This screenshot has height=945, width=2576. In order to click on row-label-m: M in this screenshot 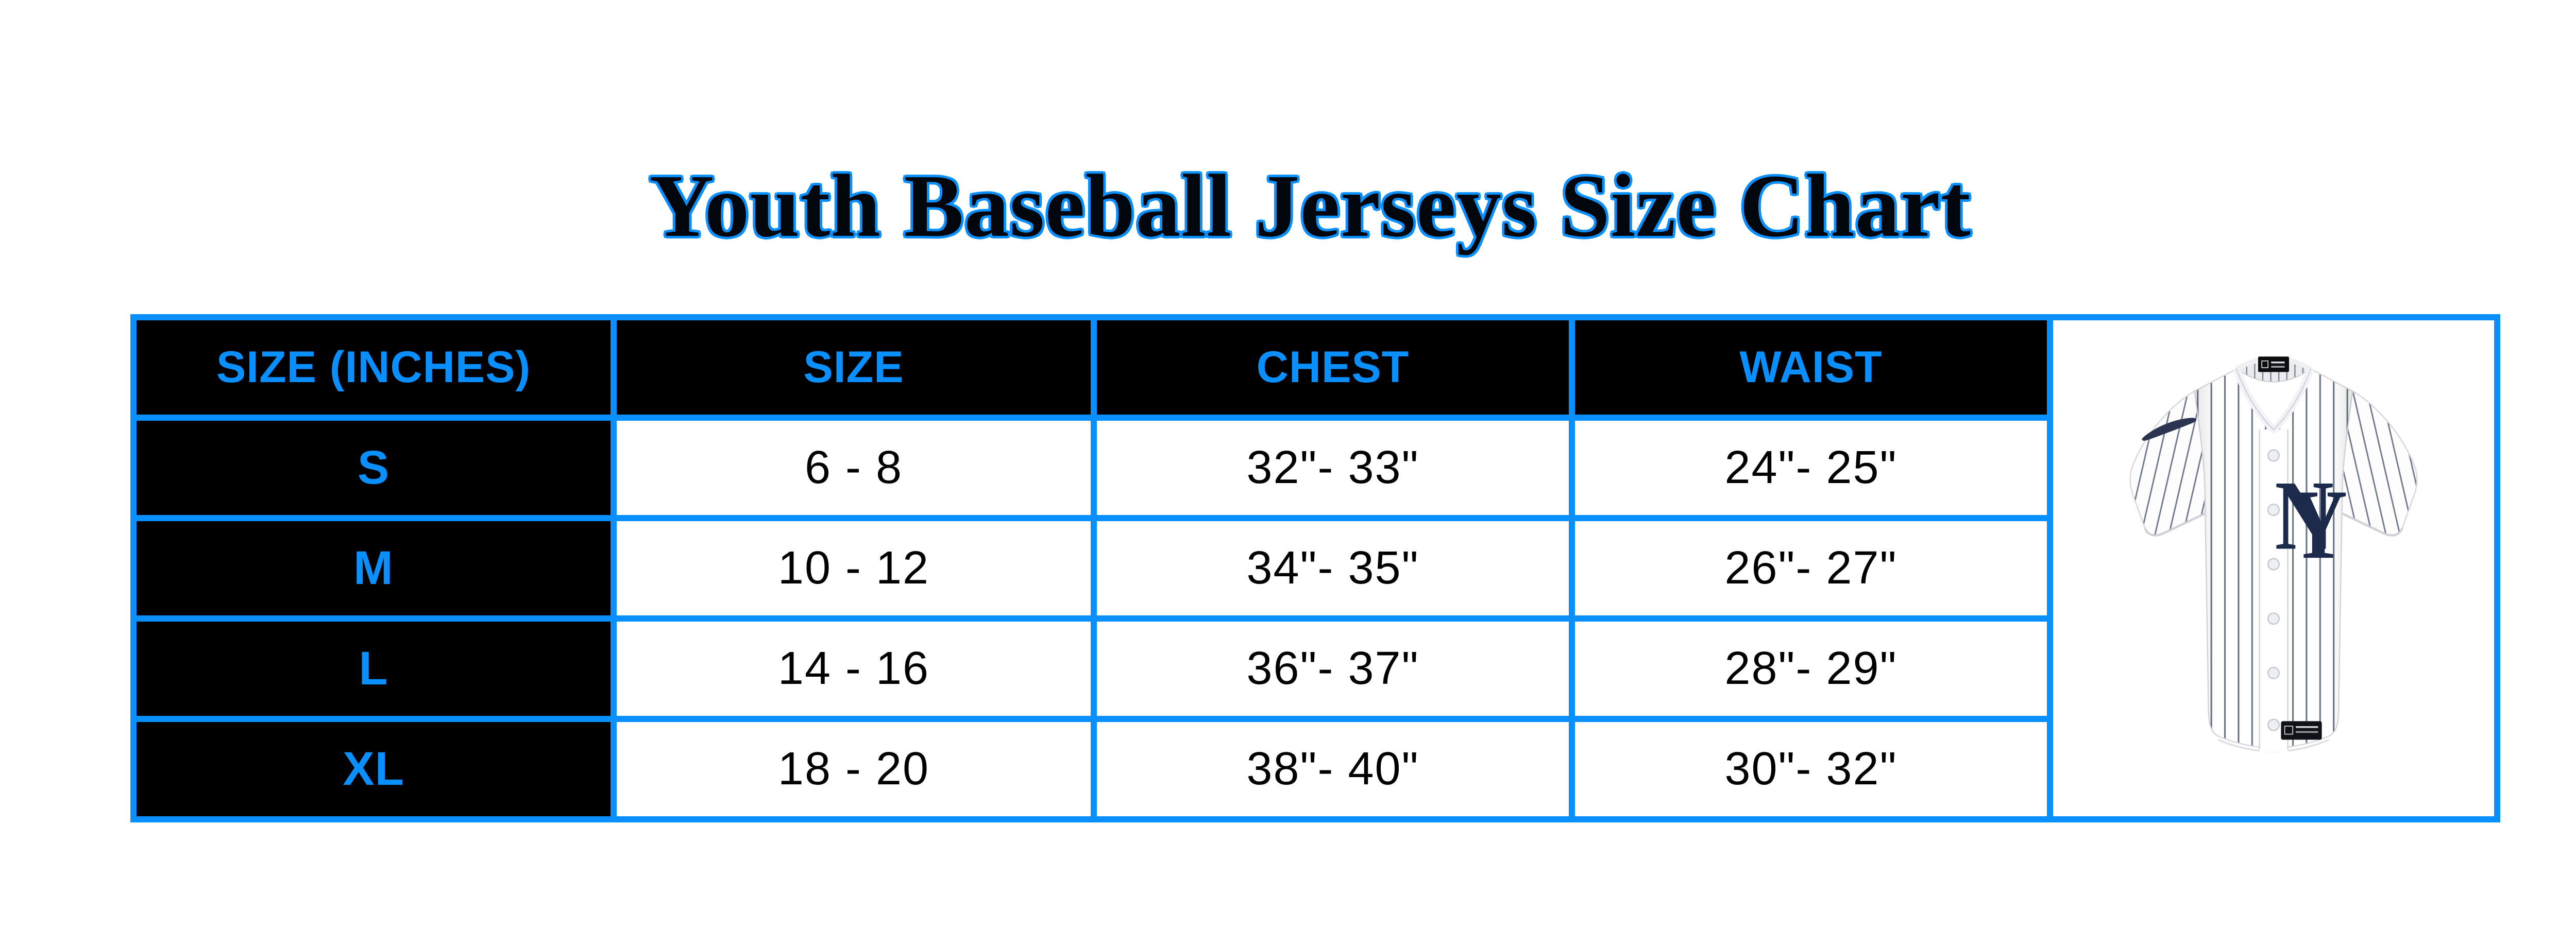, I will do `click(374, 568)`.